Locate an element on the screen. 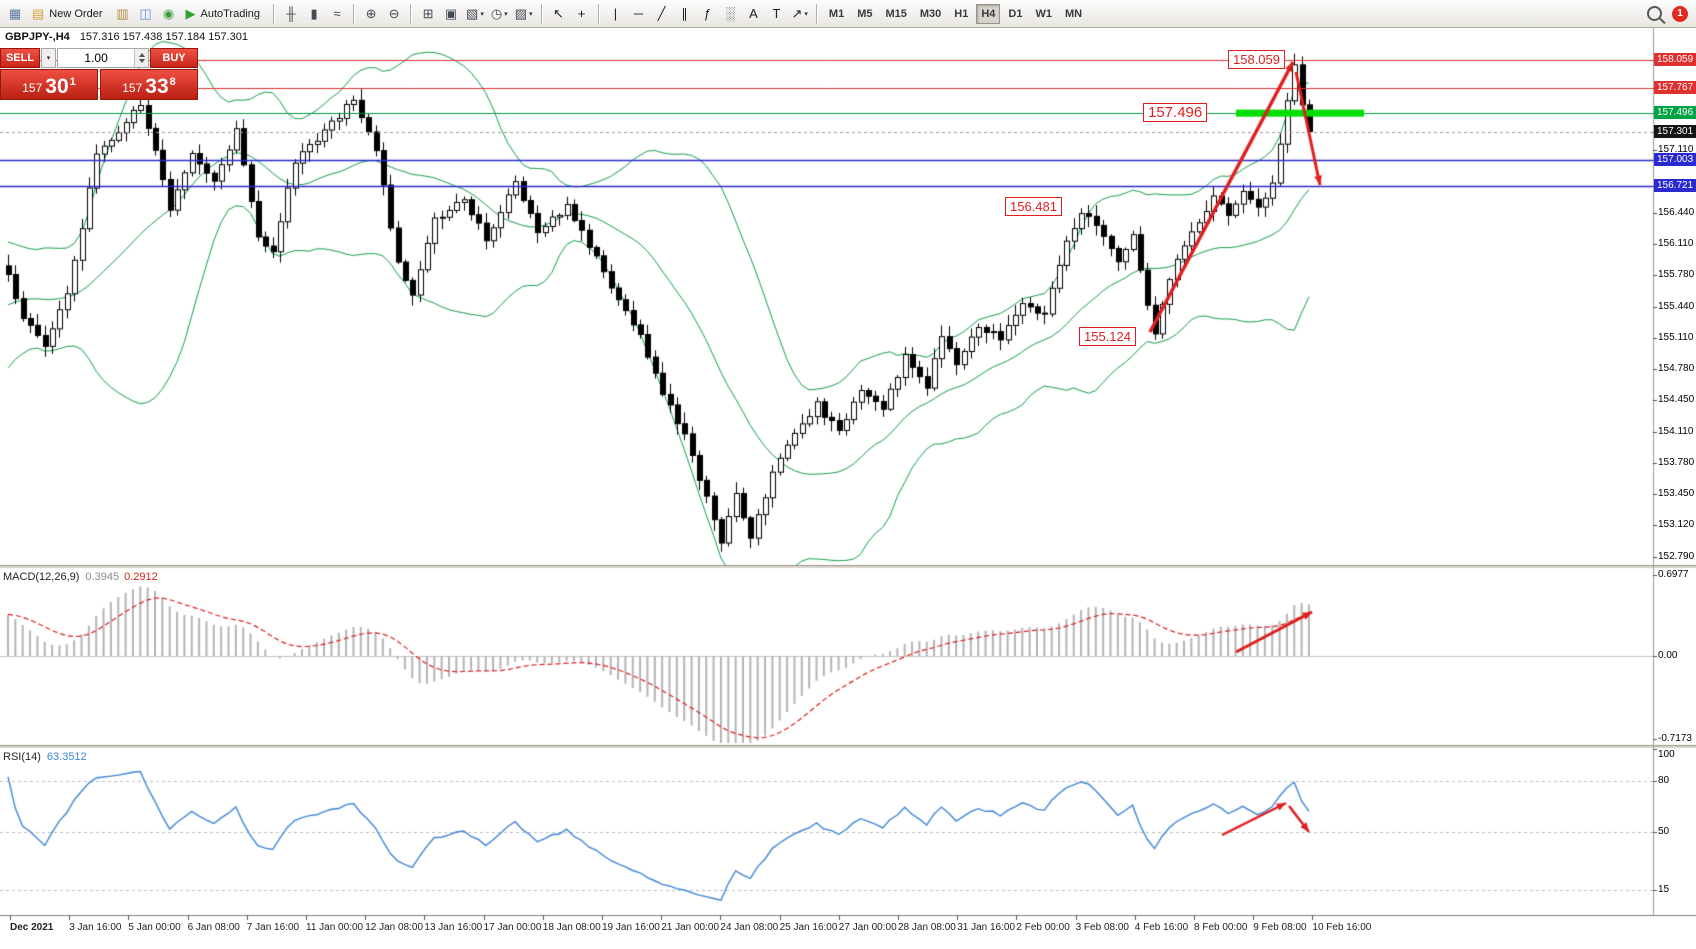  volume-down-button is located at coordinates (141, 61).